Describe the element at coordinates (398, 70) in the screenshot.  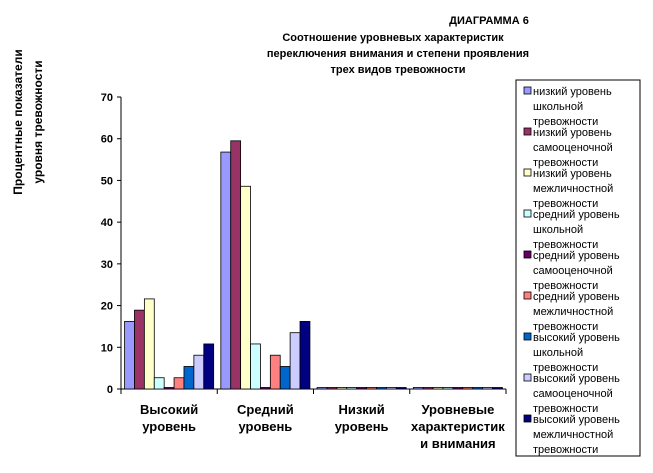
I see `chart-title-line-3: трех видов тревожности` at that location.